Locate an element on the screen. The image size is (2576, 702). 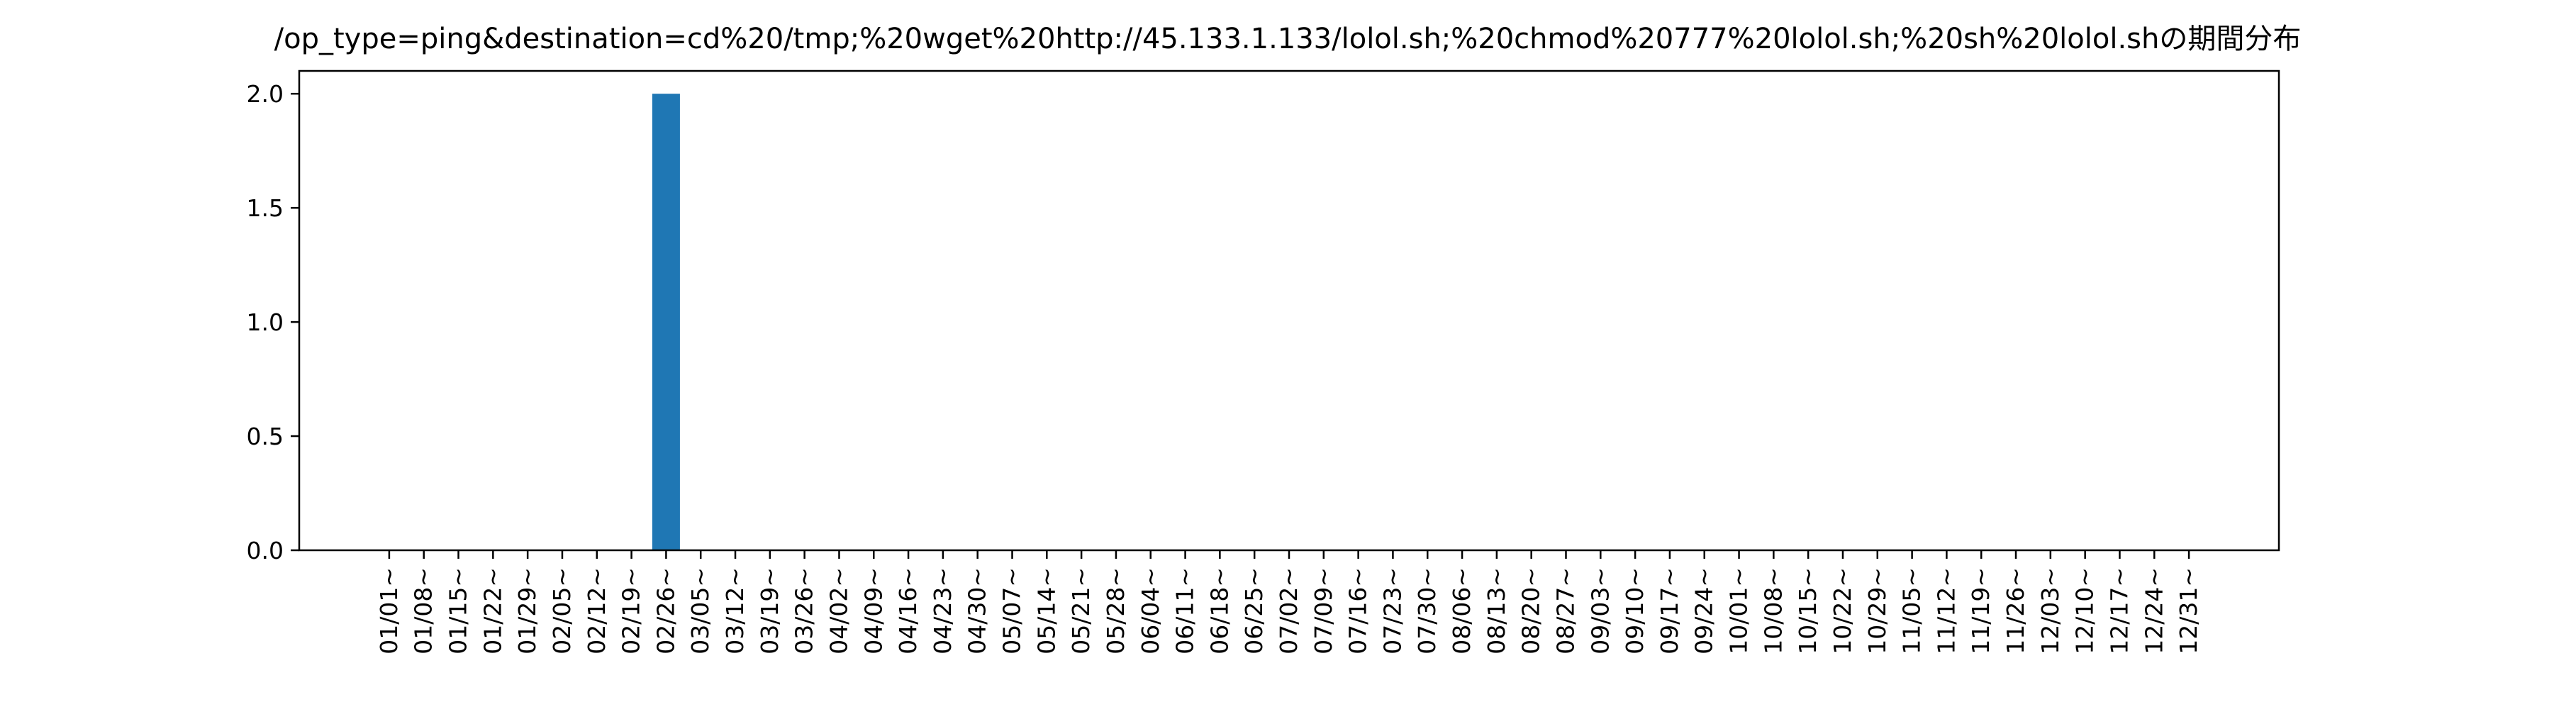
x-tick-label: 04/30~ is located at coordinates (977, 611).